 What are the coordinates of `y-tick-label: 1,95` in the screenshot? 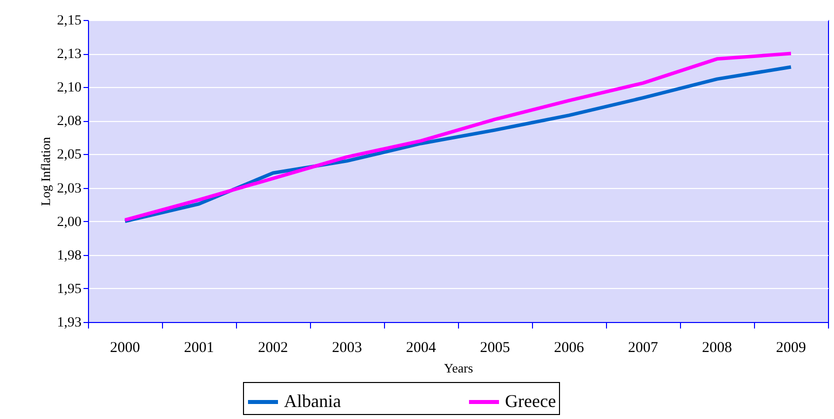 It's located at (69, 289).